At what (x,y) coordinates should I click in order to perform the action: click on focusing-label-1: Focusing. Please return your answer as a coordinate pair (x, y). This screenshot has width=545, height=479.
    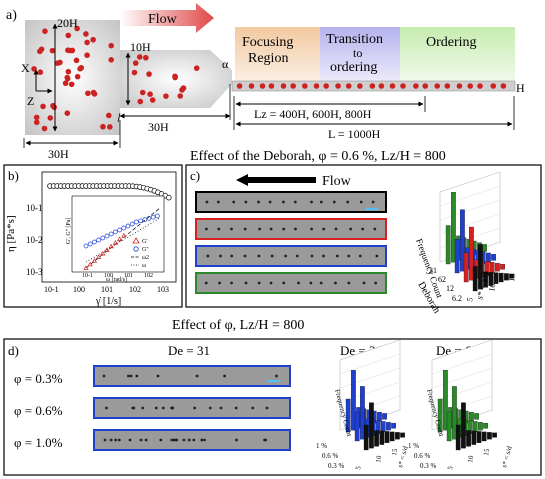
    Looking at the image, I should click on (267, 42).